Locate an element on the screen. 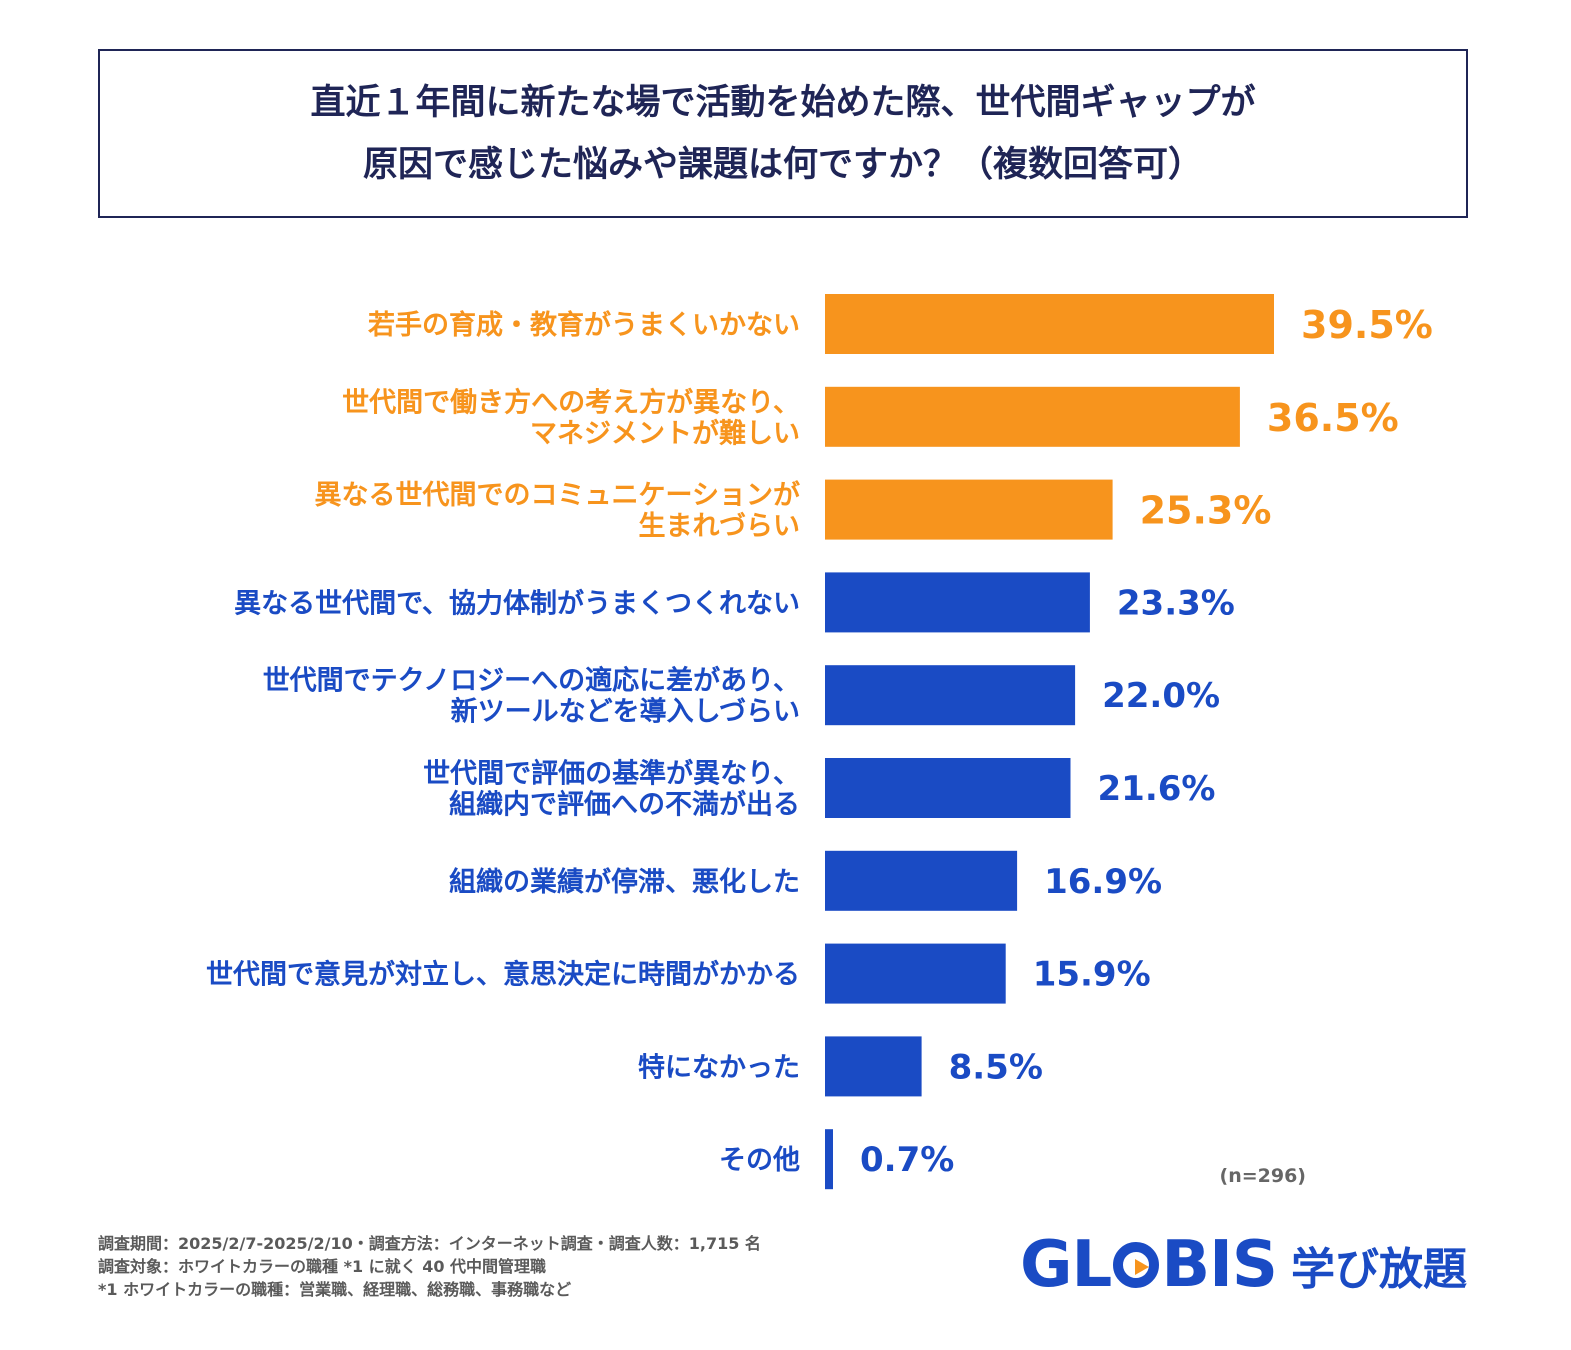 The image size is (1571, 1350). category-label-4: 異なる世代間で、協力体制がうまくつくれない is located at coordinates (517, 603).